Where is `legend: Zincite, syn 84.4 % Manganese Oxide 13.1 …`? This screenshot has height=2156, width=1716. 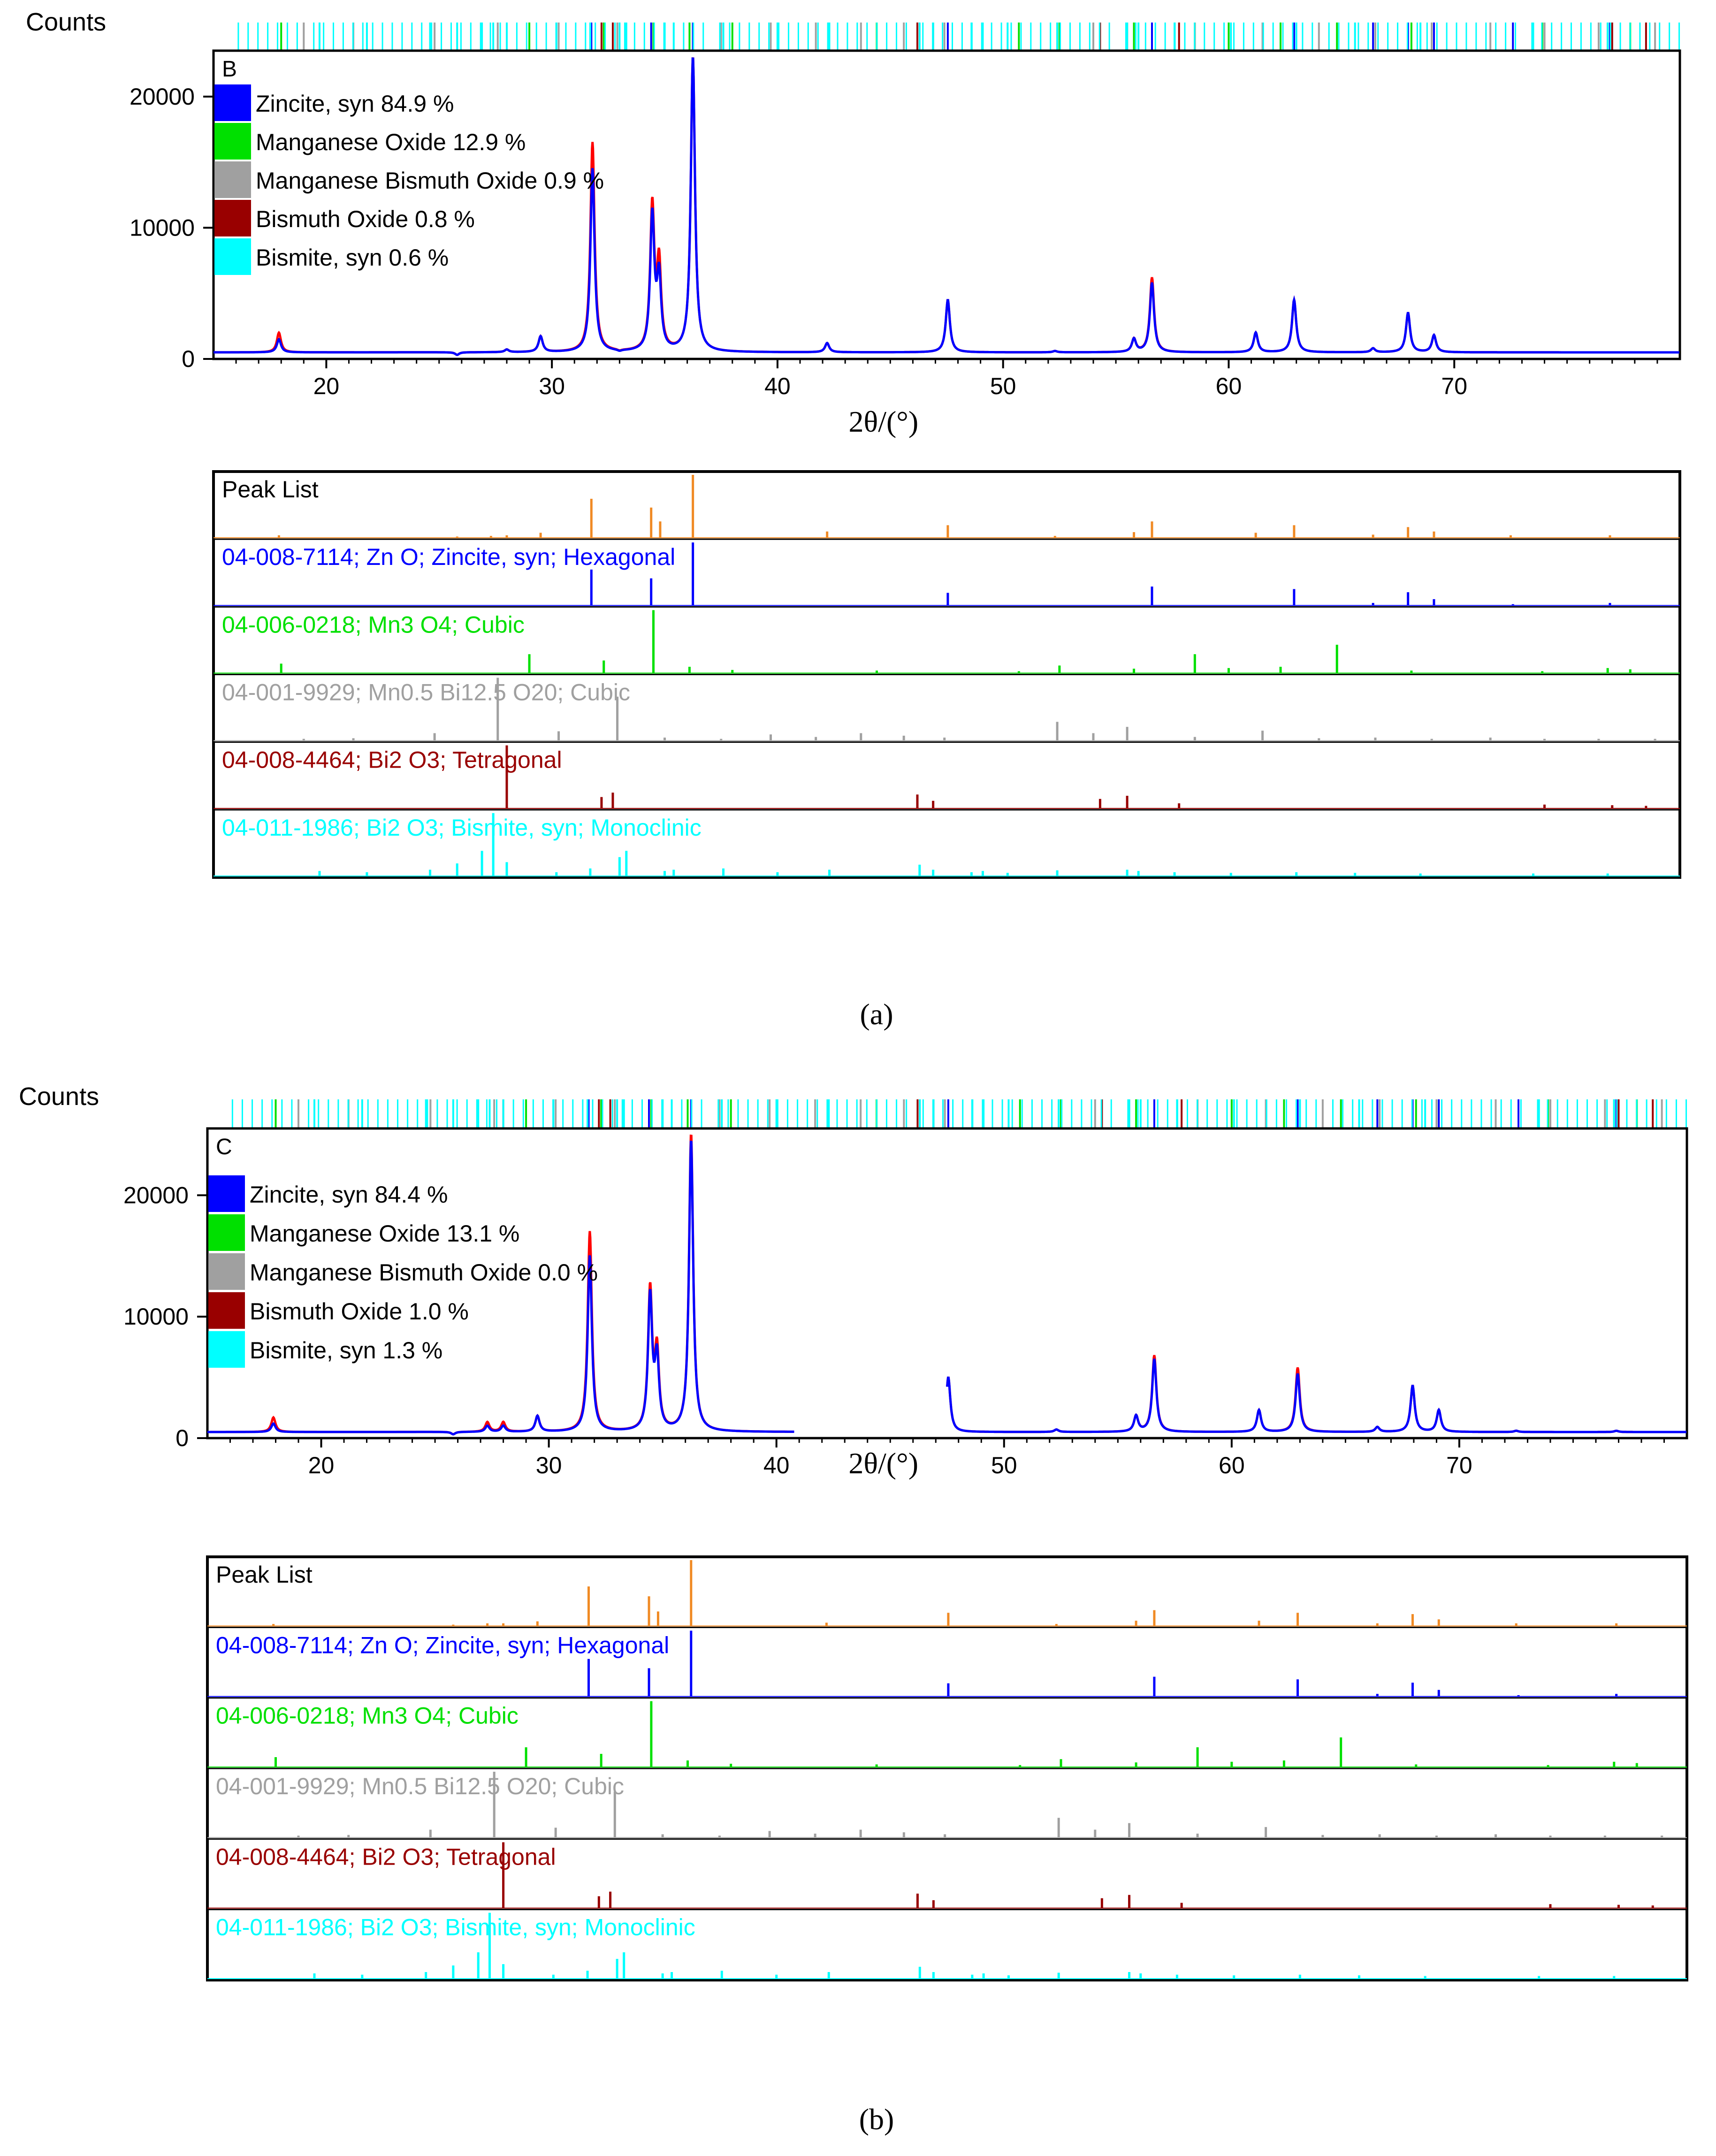
legend: Zincite, syn 84.4 % Manganese Oxide 13.1 … is located at coordinates (403, 1271).